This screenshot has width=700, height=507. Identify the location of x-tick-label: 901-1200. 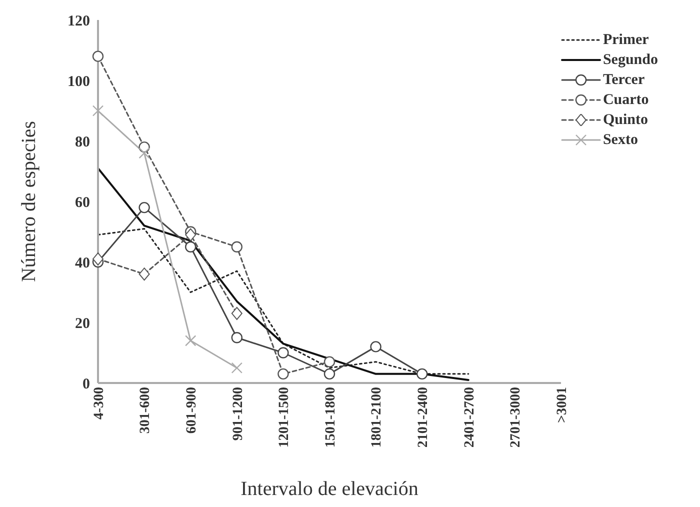
(238, 414).